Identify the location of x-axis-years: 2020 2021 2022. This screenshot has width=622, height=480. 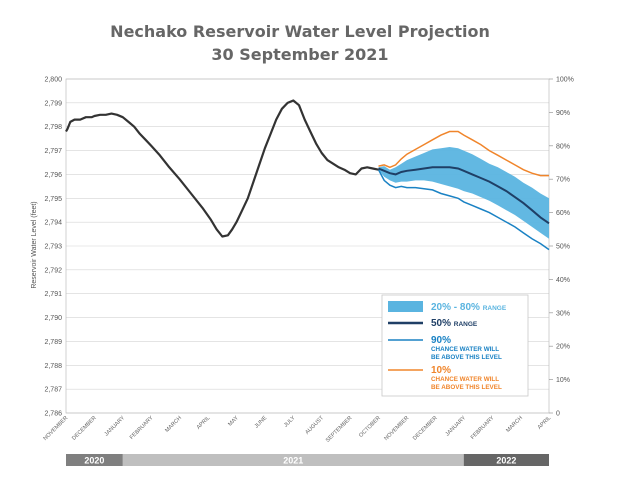
(307, 460).